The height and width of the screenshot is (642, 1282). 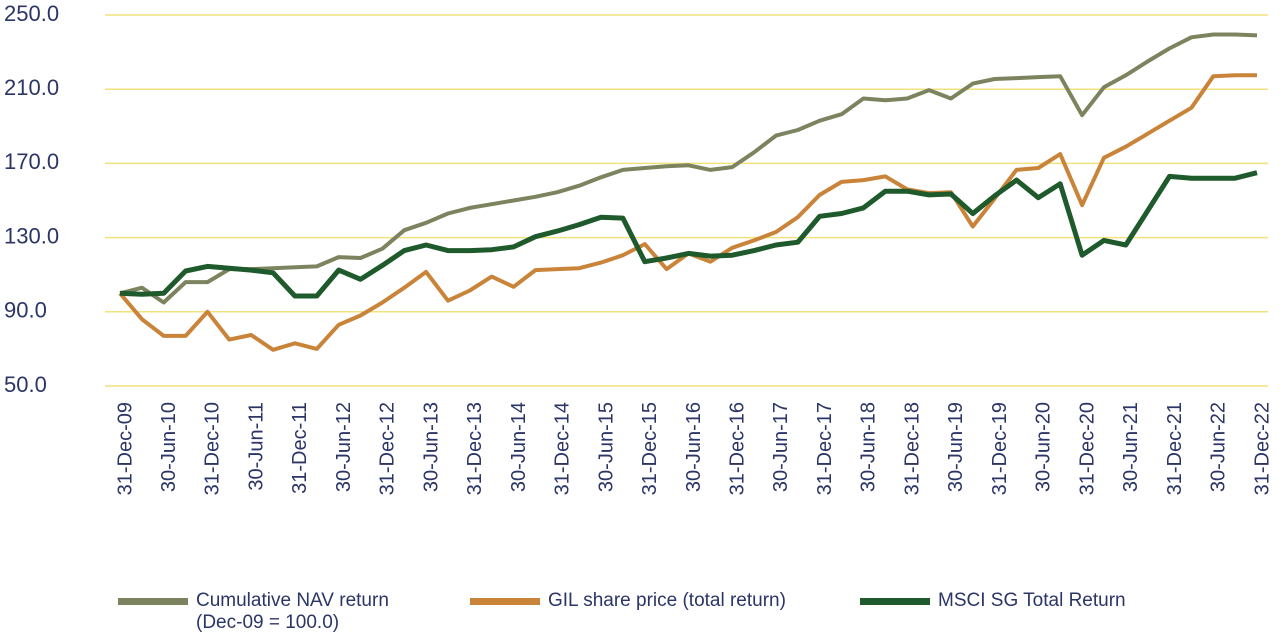 What do you see at coordinates (1087, 448) in the screenshot?
I see `x-tick-label: 31-Dec-20` at bounding box center [1087, 448].